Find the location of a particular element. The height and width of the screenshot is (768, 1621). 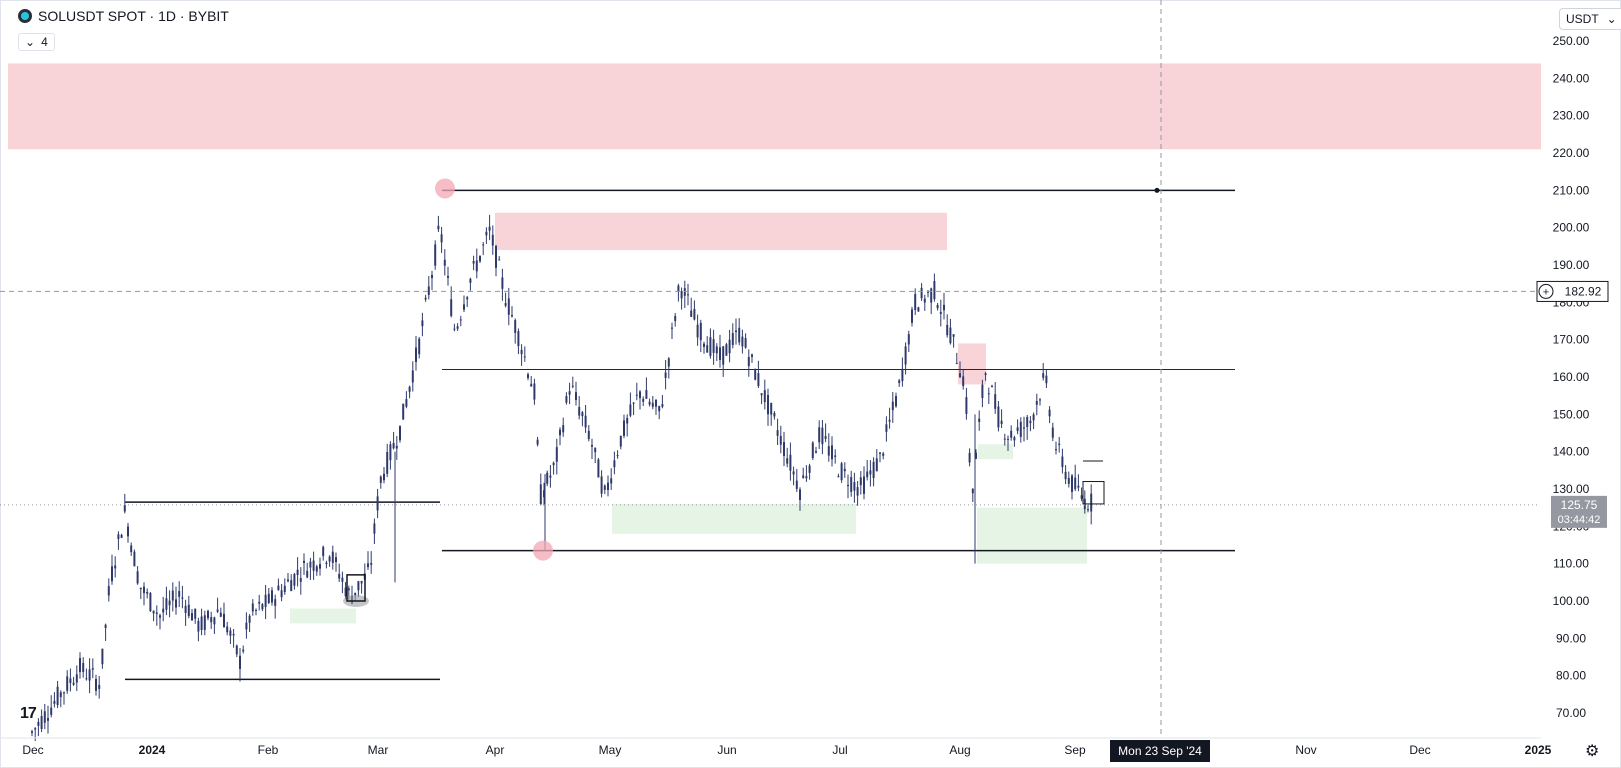

currency-select: USDT ⌄ is located at coordinates (1590, 19).